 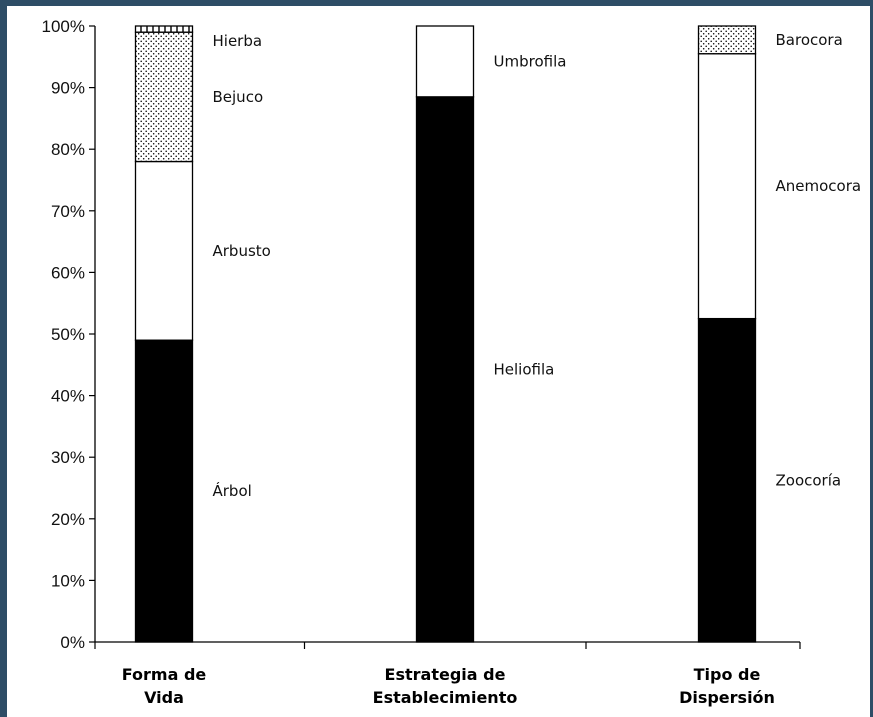 What do you see at coordinates (819, 186) in the screenshot?
I see `segment-label: Anemocora` at bounding box center [819, 186].